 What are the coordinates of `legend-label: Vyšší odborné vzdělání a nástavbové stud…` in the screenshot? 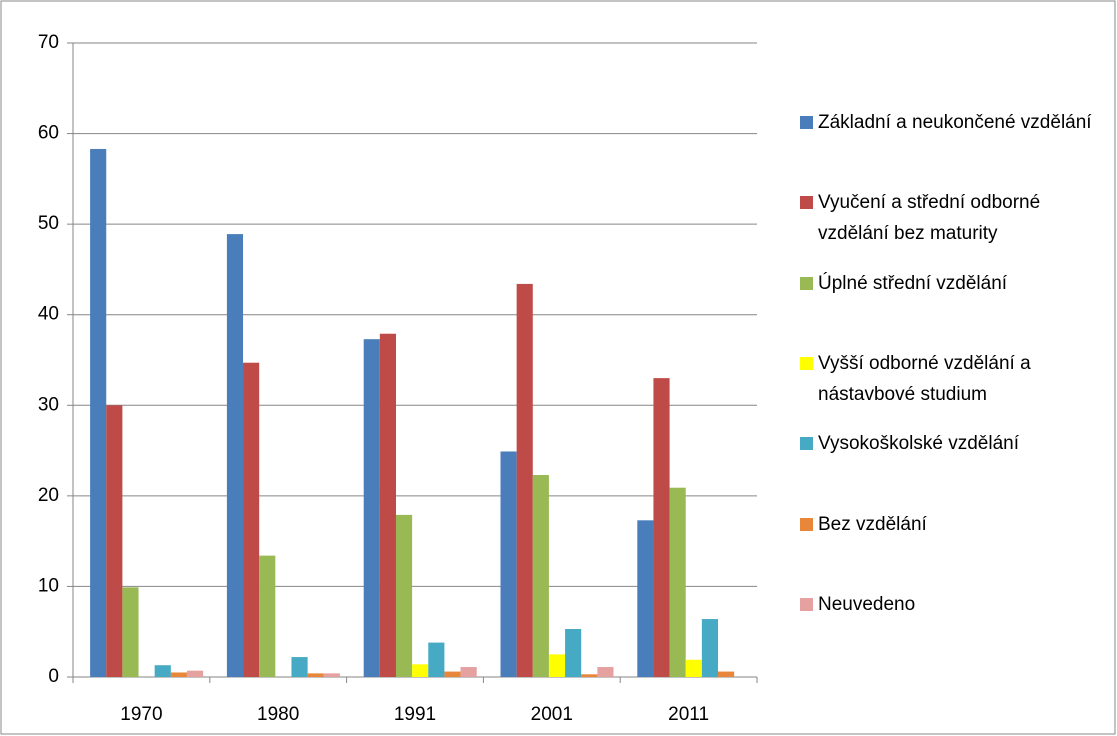 It's located at (924, 378).